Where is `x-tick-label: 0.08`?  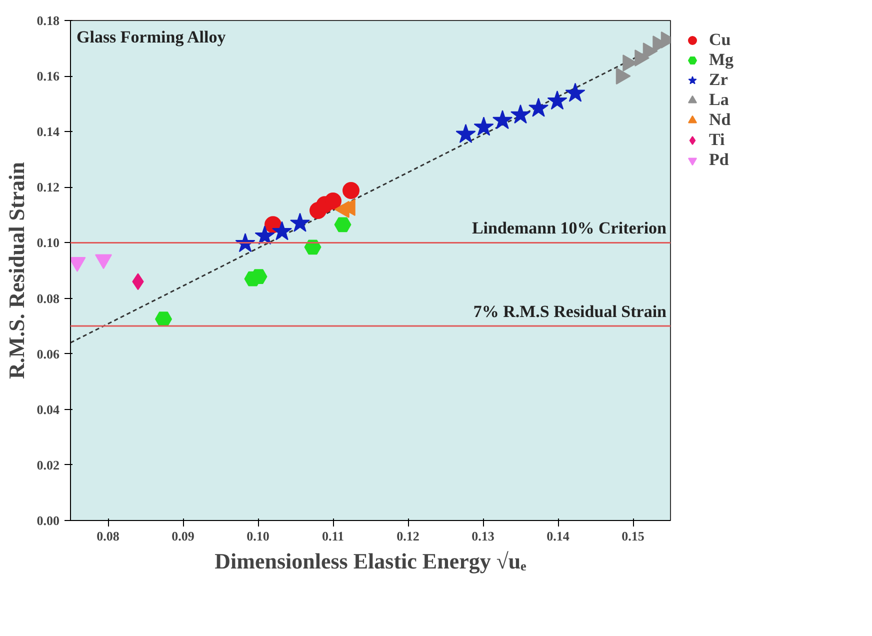 x-tick-label: 0.08 is located at coordinates (108, 536).